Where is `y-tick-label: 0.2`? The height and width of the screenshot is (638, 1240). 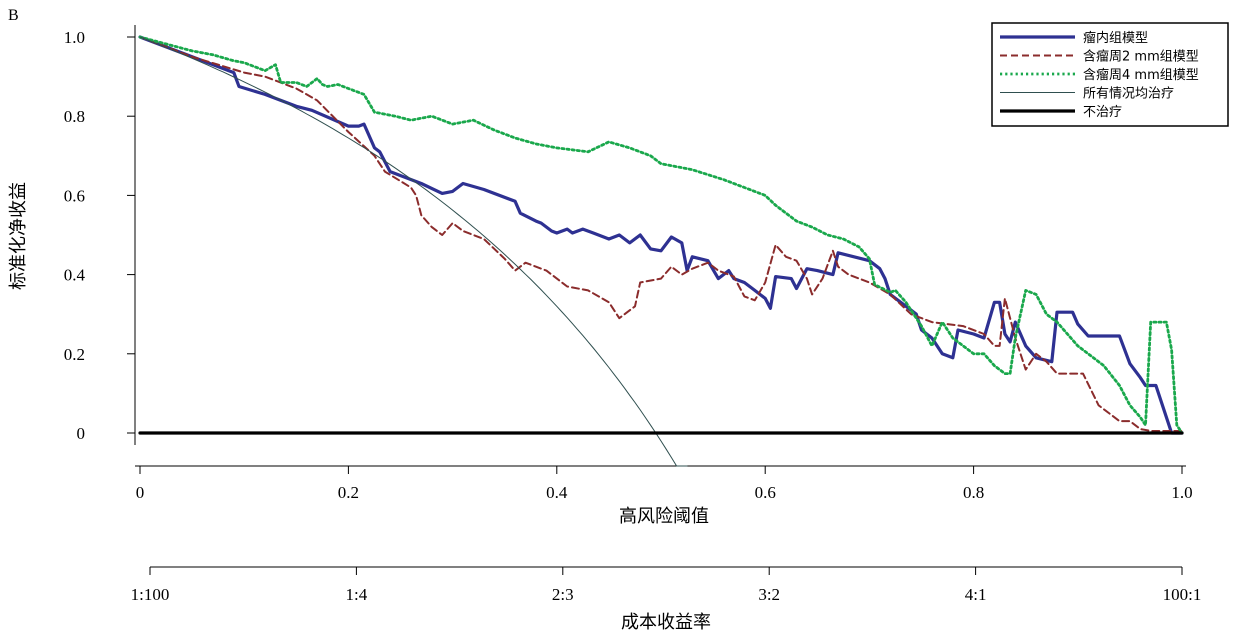
y-tick-label: 0.2 is located at coordinates (74, 354).